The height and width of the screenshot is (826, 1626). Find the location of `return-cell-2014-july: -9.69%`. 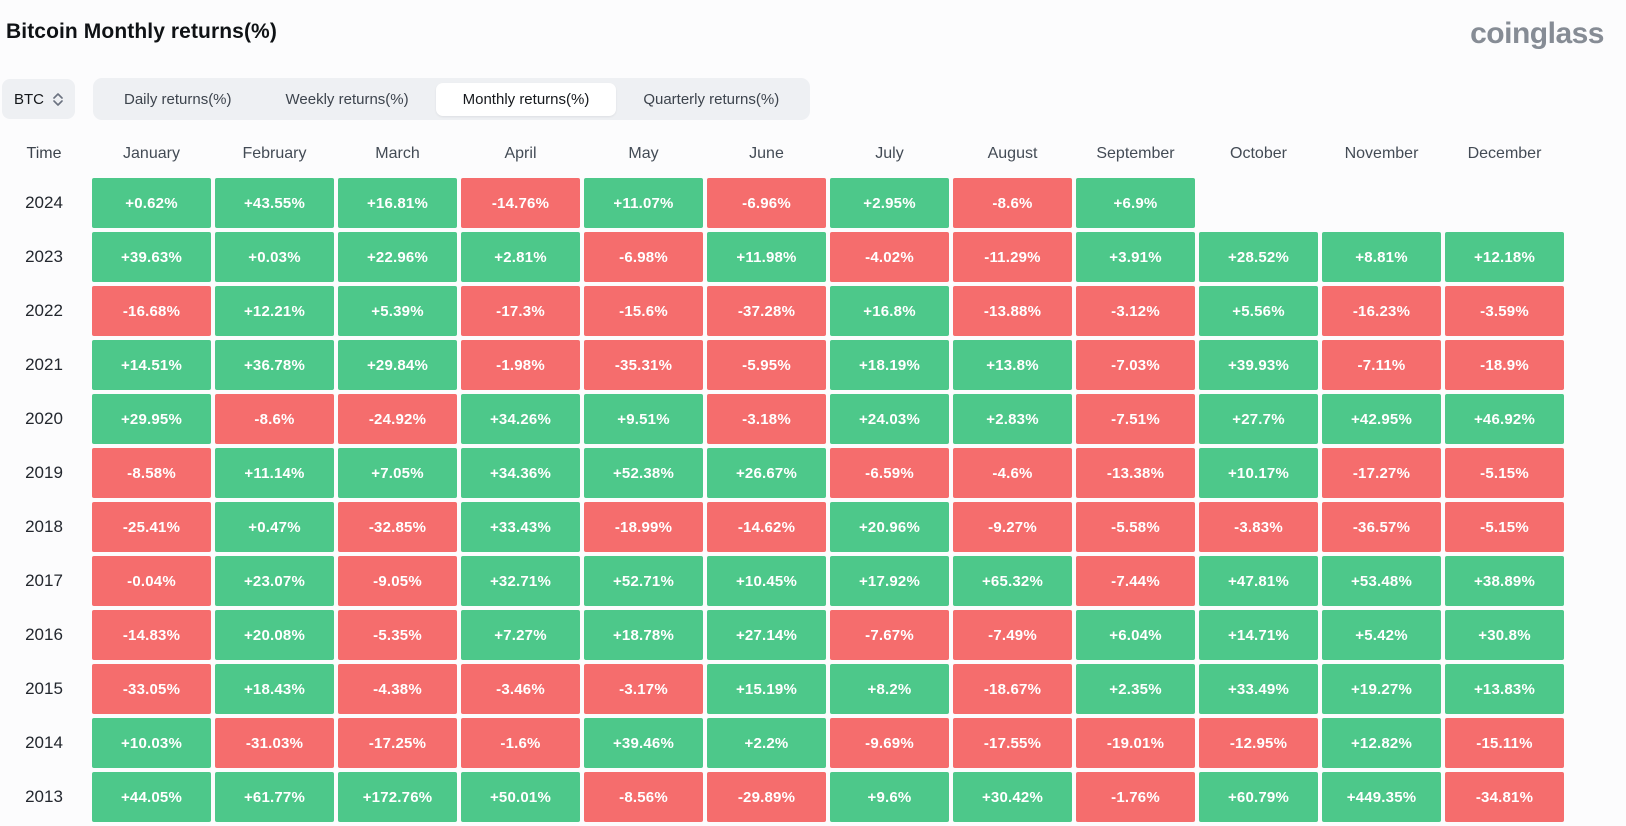

return-cell-2014-july: -9.69% is located at coordinates (889, 743).